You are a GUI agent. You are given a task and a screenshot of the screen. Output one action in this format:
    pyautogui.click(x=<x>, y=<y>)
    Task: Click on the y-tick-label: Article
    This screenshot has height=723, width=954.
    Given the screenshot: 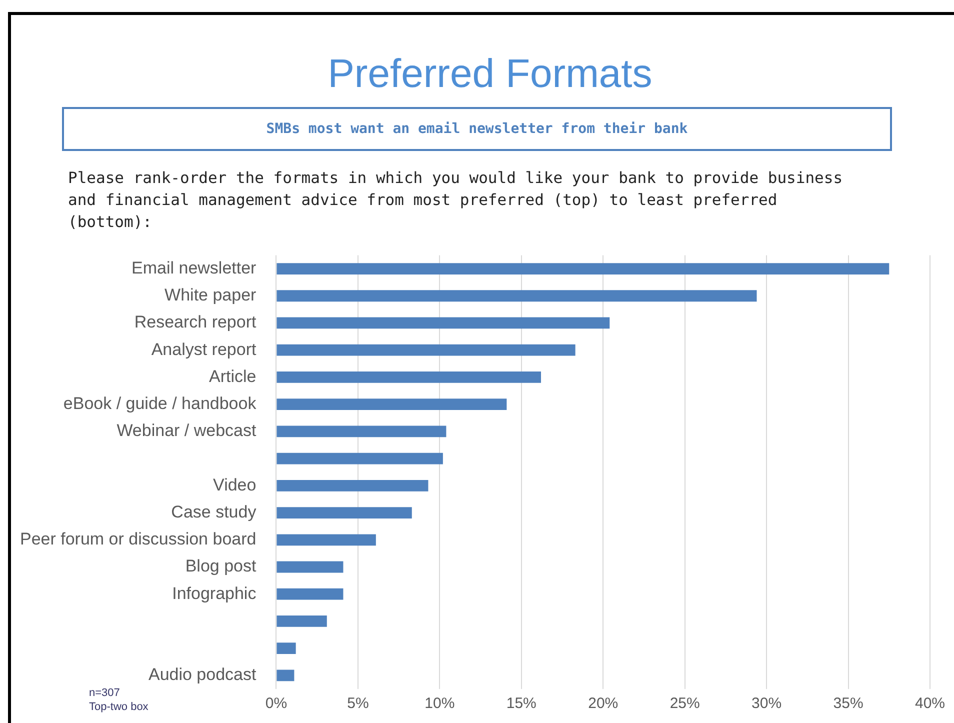 What is the action you would take?
    pyautogui.click(x=232, y=376)
    